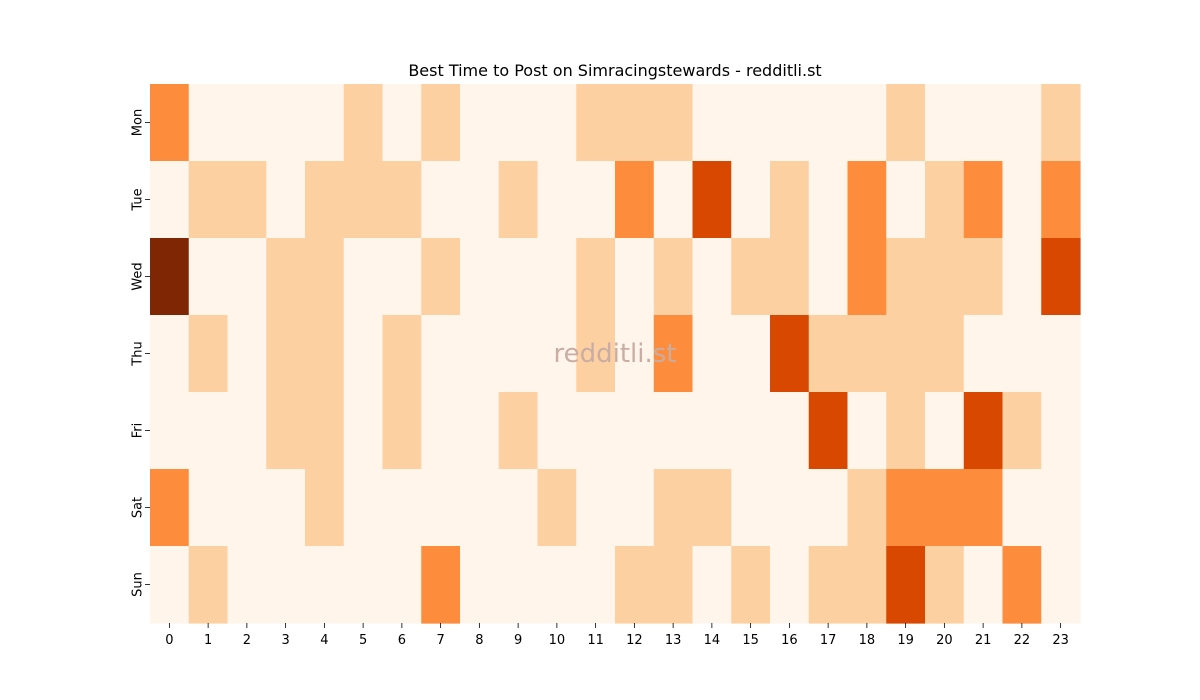  I want to click on x-tick-label: 11, so click(595, 640).